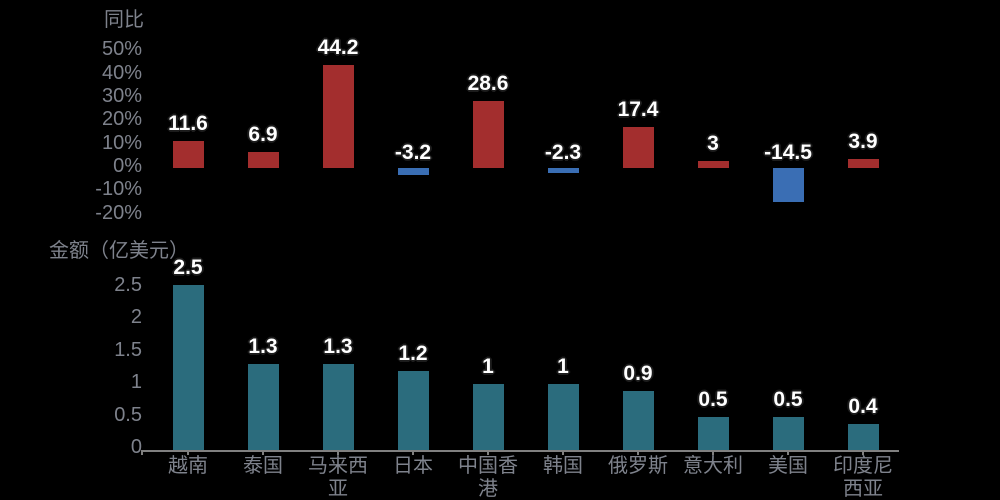 The height and width of the screenshot is (500, 1000). Describe the element at coordinates (638, 373) in the screenshot. I see `amount-value-label-6: 0.9` at that location.